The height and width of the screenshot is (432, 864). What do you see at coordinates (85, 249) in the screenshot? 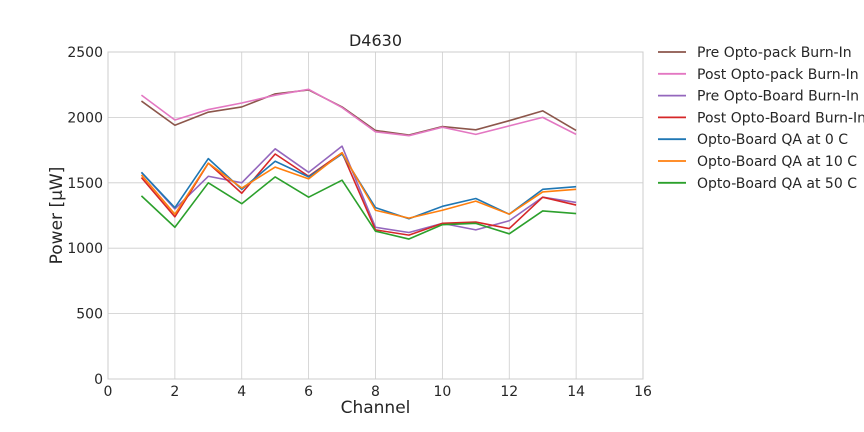
I see `y-tick-label: 1000` at bounding box center [85, 249].